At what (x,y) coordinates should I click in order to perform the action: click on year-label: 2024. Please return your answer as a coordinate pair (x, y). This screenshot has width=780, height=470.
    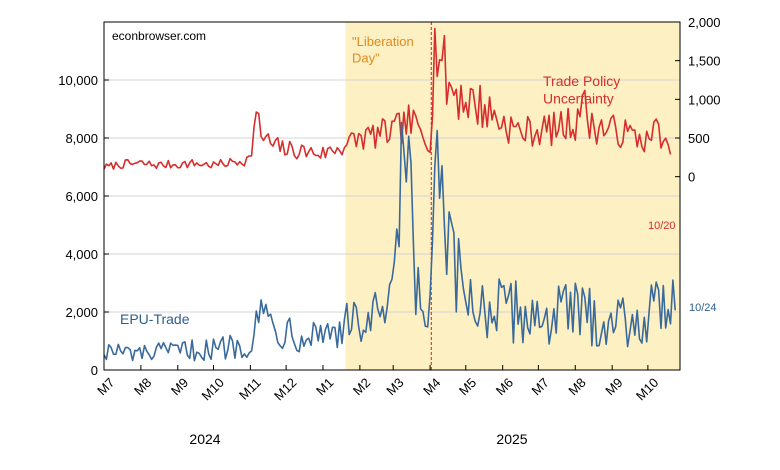
    Looking at the image, I should click on (204, 439).